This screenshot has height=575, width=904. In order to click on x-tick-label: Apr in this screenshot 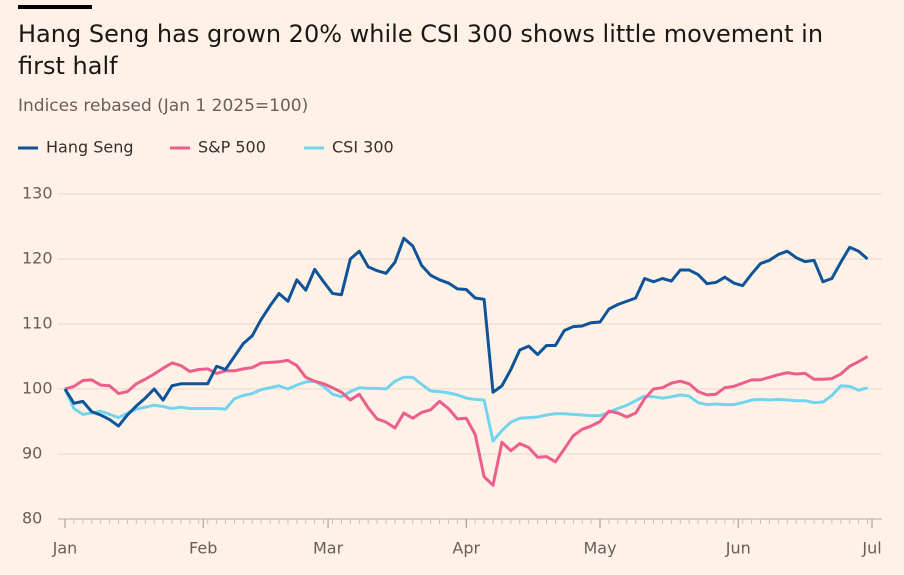, I will do `click(466, 548)`.